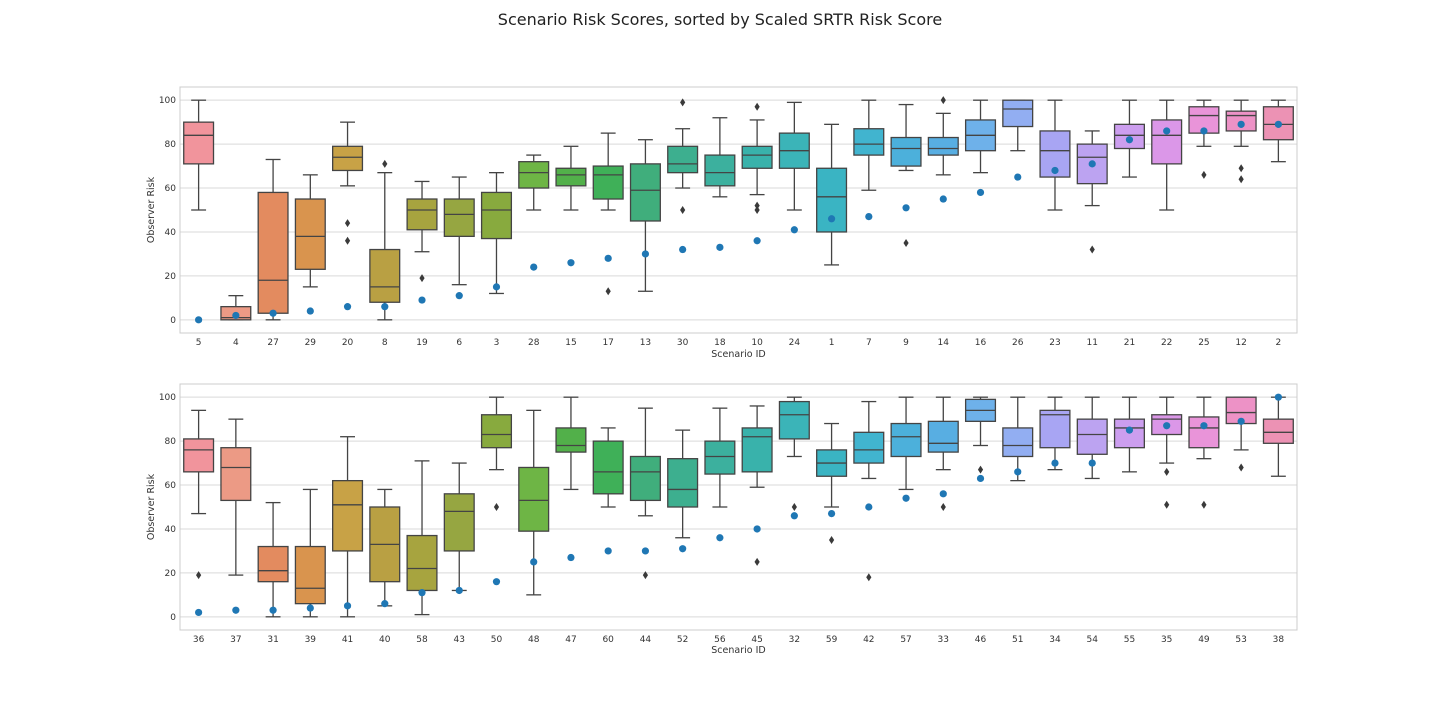 This screenshot has width=1440, height=720. I want to click on y-tick-label: 100, so click(167, 398).